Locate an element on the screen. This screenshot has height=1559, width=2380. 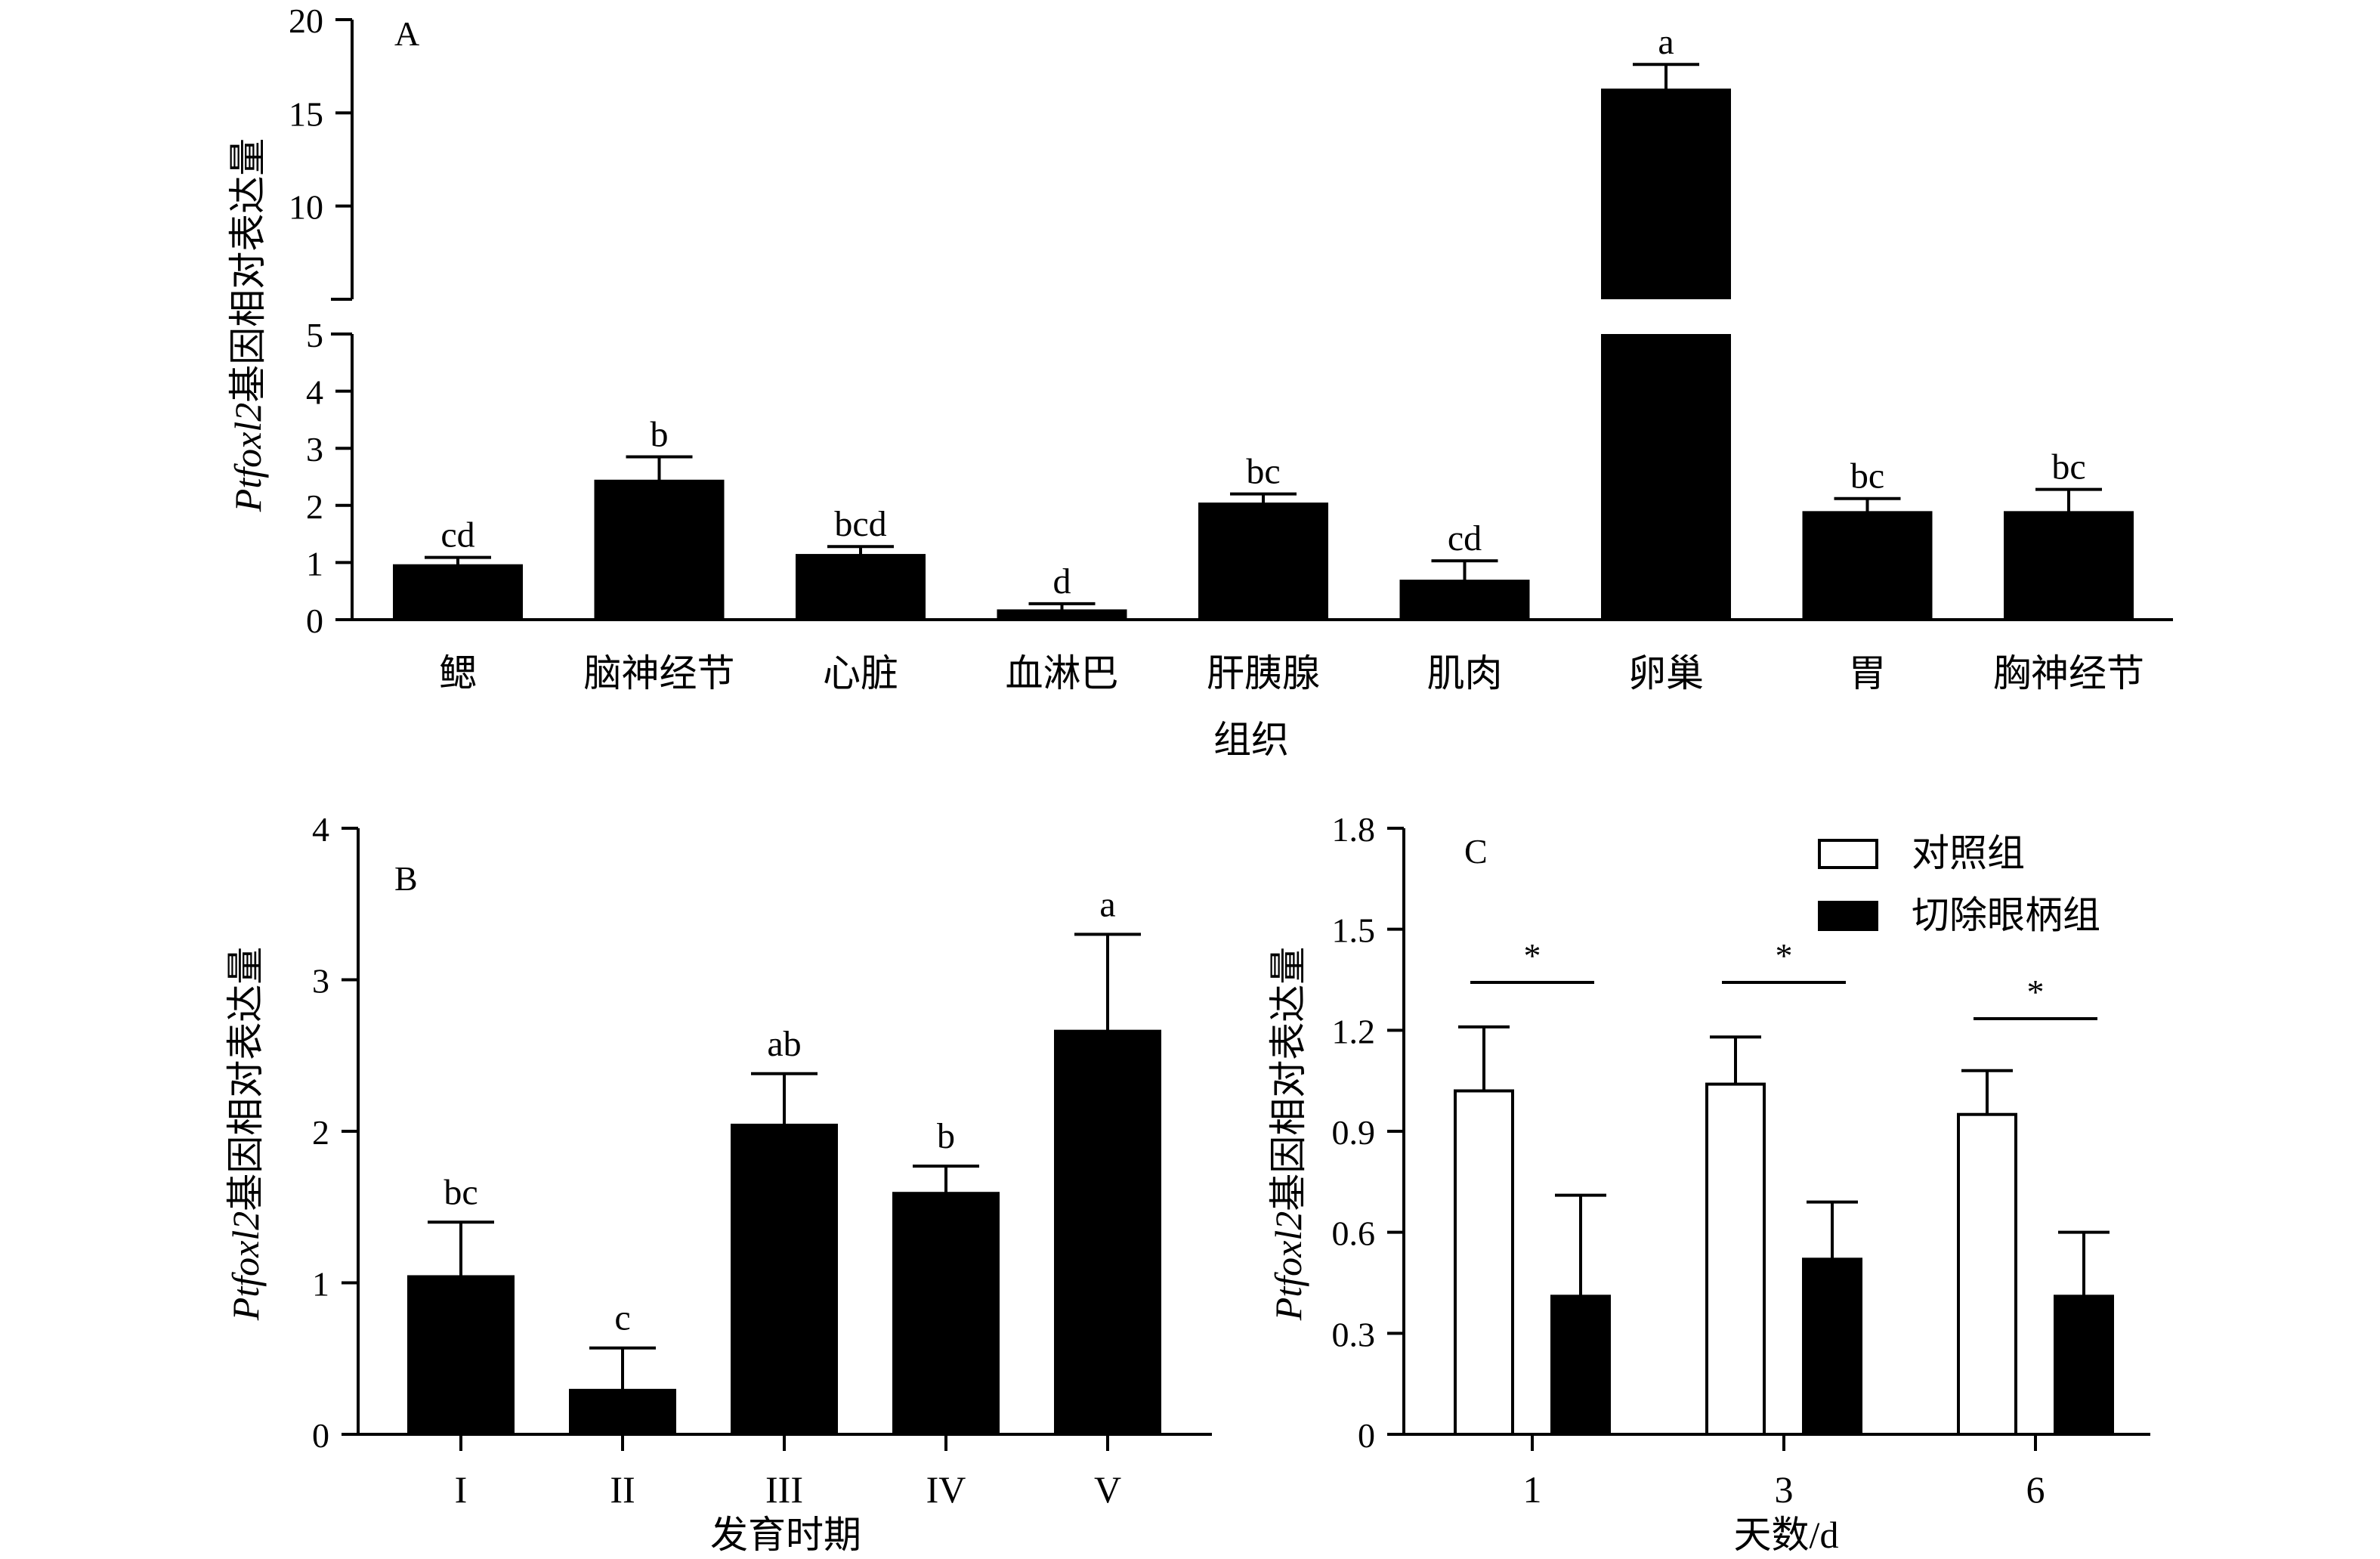
bar-lower-part is located at coordinates (1666, 477).